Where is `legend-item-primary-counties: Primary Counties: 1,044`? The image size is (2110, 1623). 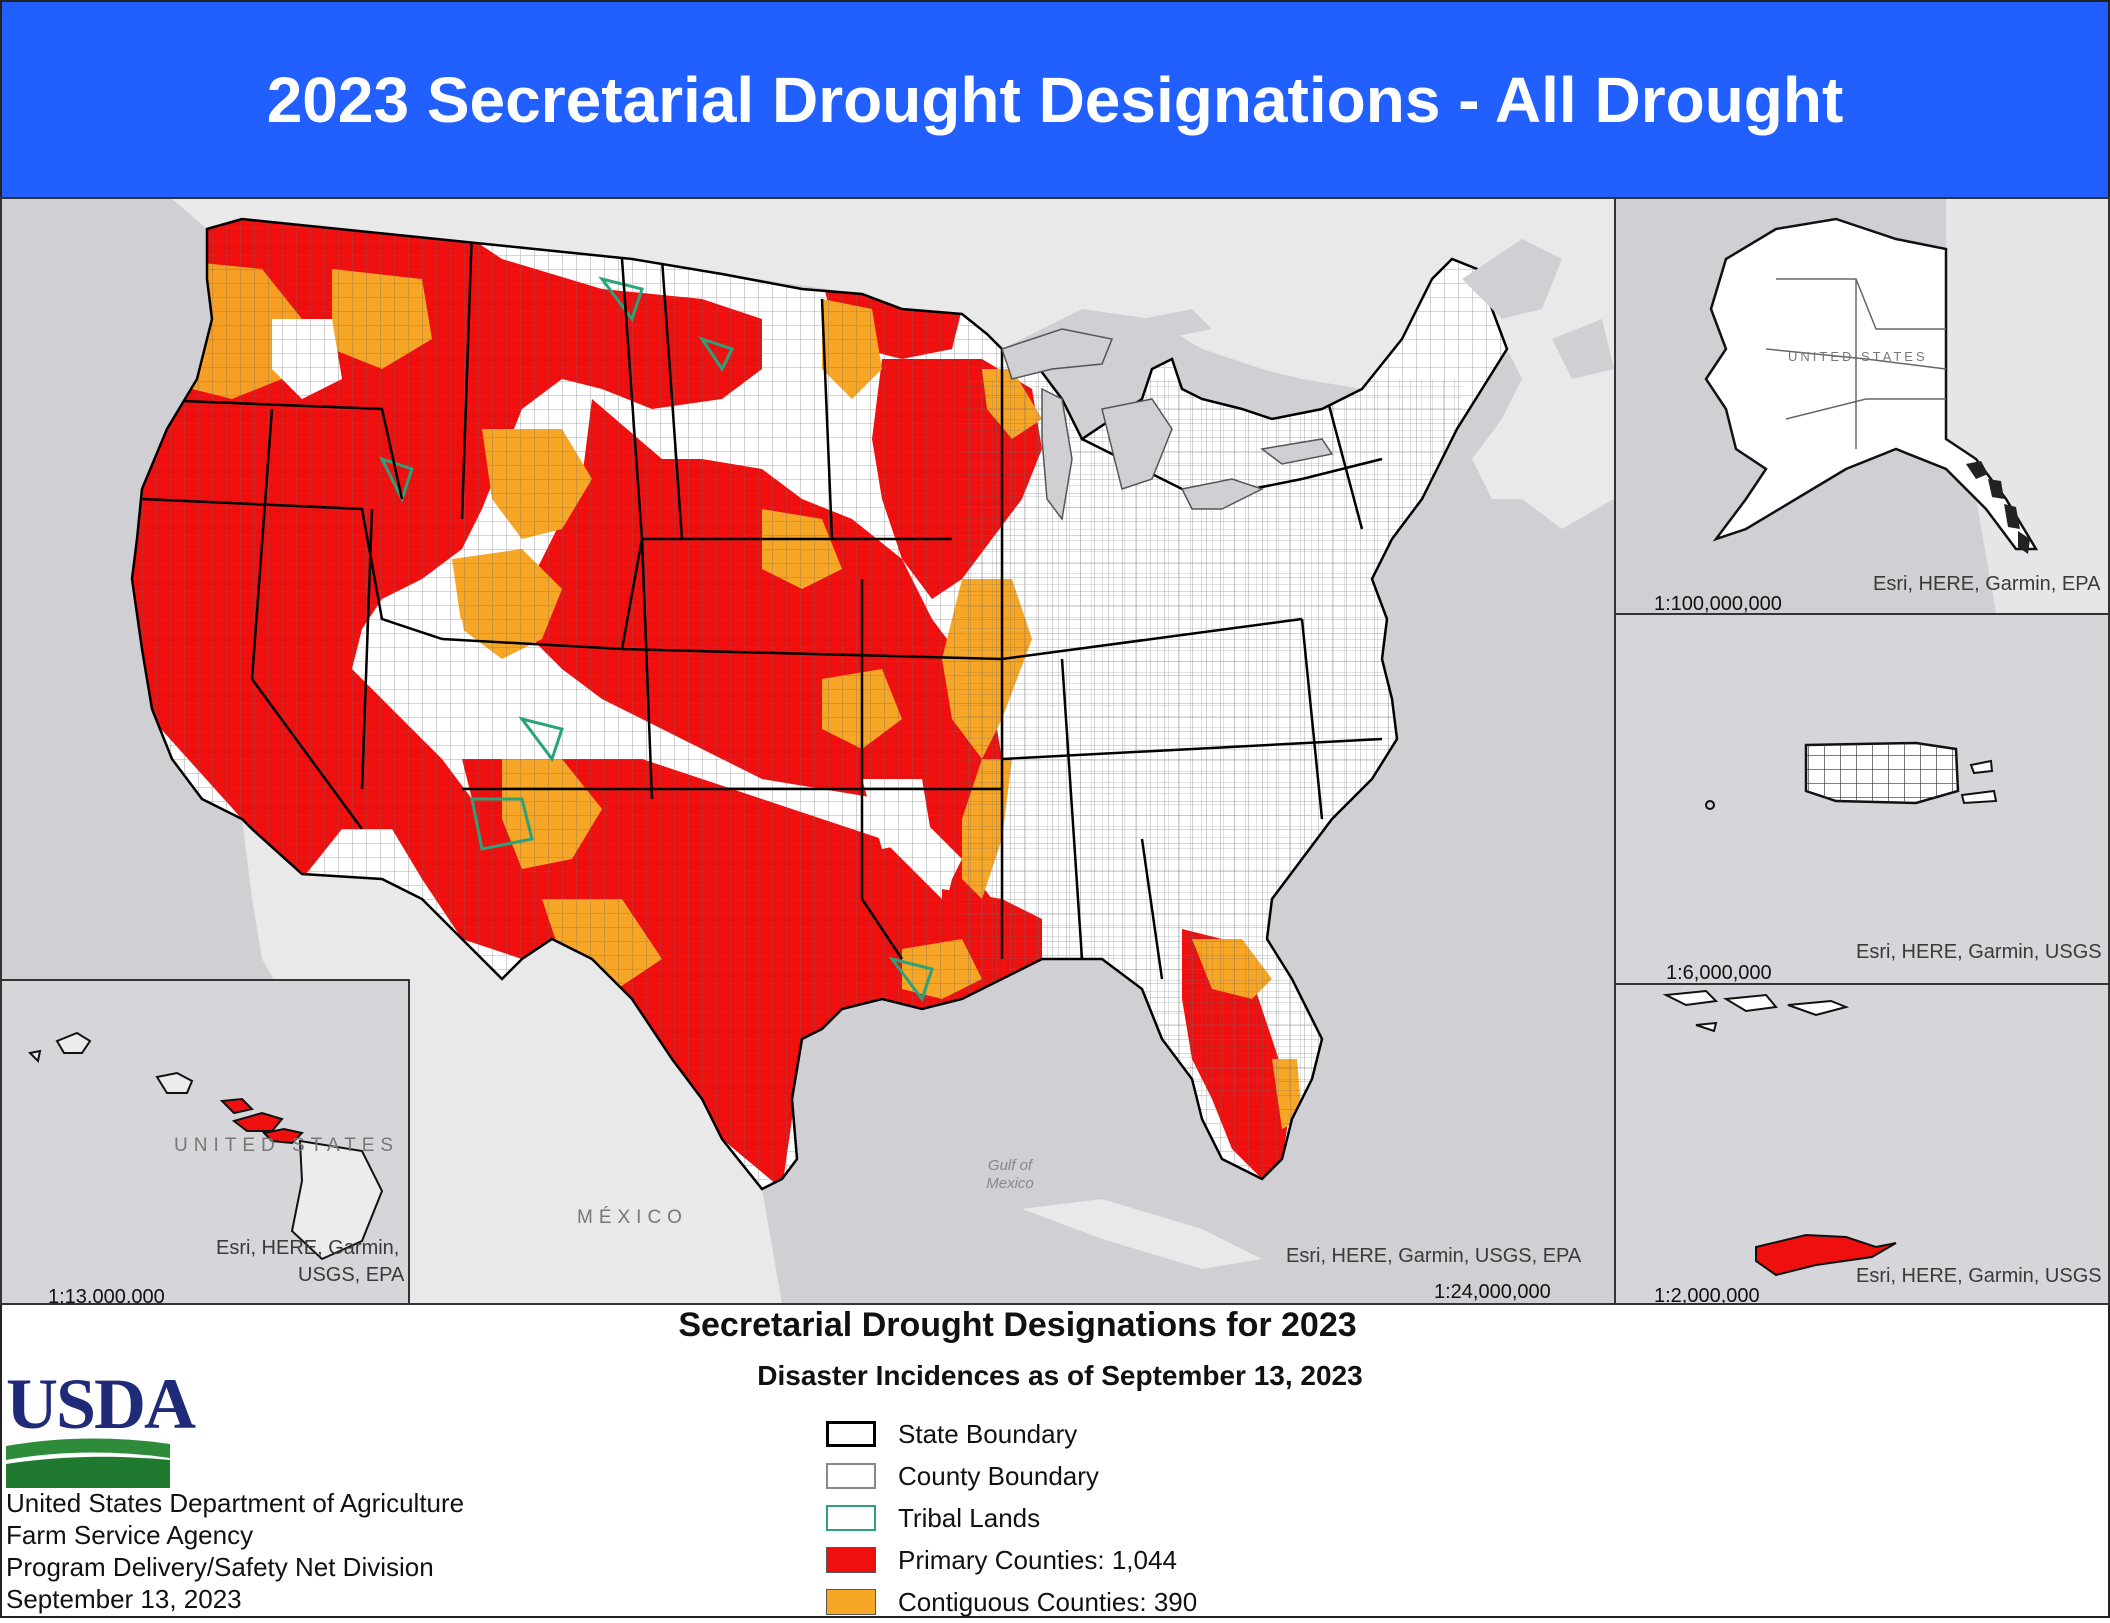
legend-item-primary-counties: Primary Counties: 1,044 is located at coordinates (1011, 1560).